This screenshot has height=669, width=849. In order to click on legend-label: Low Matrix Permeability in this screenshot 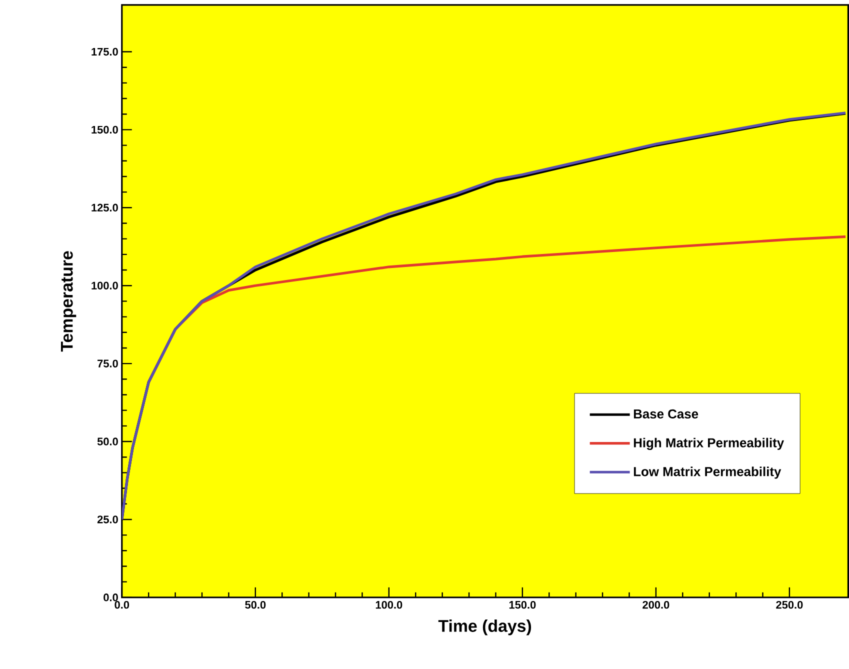, I will do `click(708, 472)`.